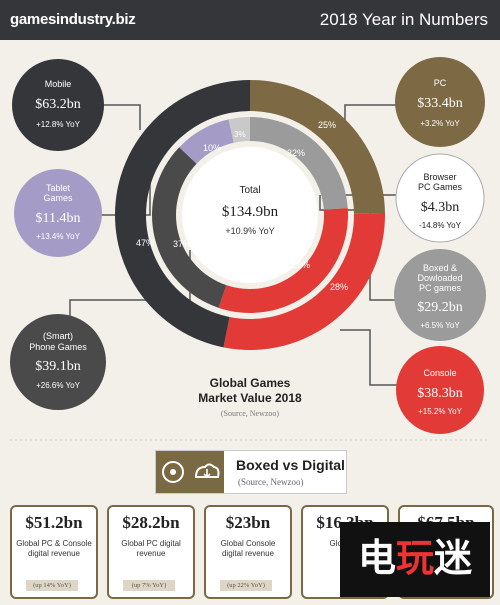 The width and height of the screenshot is (500, 605). I want to click on pct-console-outer: 28%, so click(339, 287).